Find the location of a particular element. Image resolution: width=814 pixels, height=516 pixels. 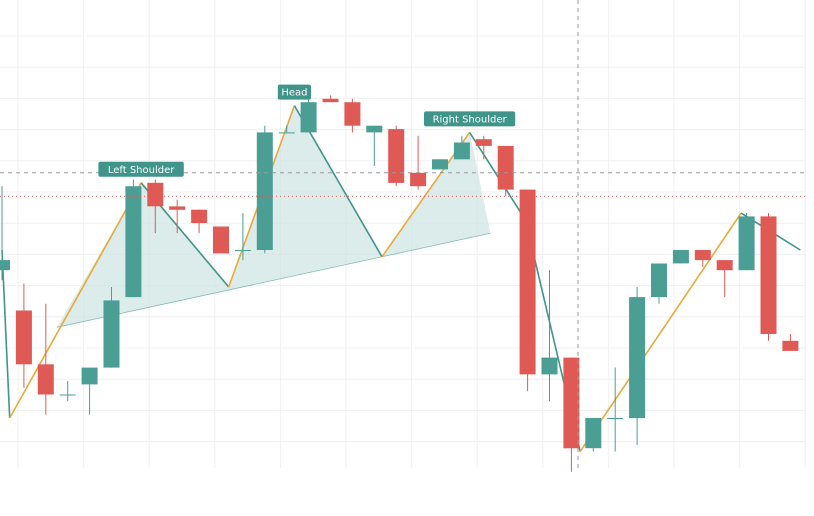

pattern-label-text: Right Shoulder is located at coordinates (470, 119).